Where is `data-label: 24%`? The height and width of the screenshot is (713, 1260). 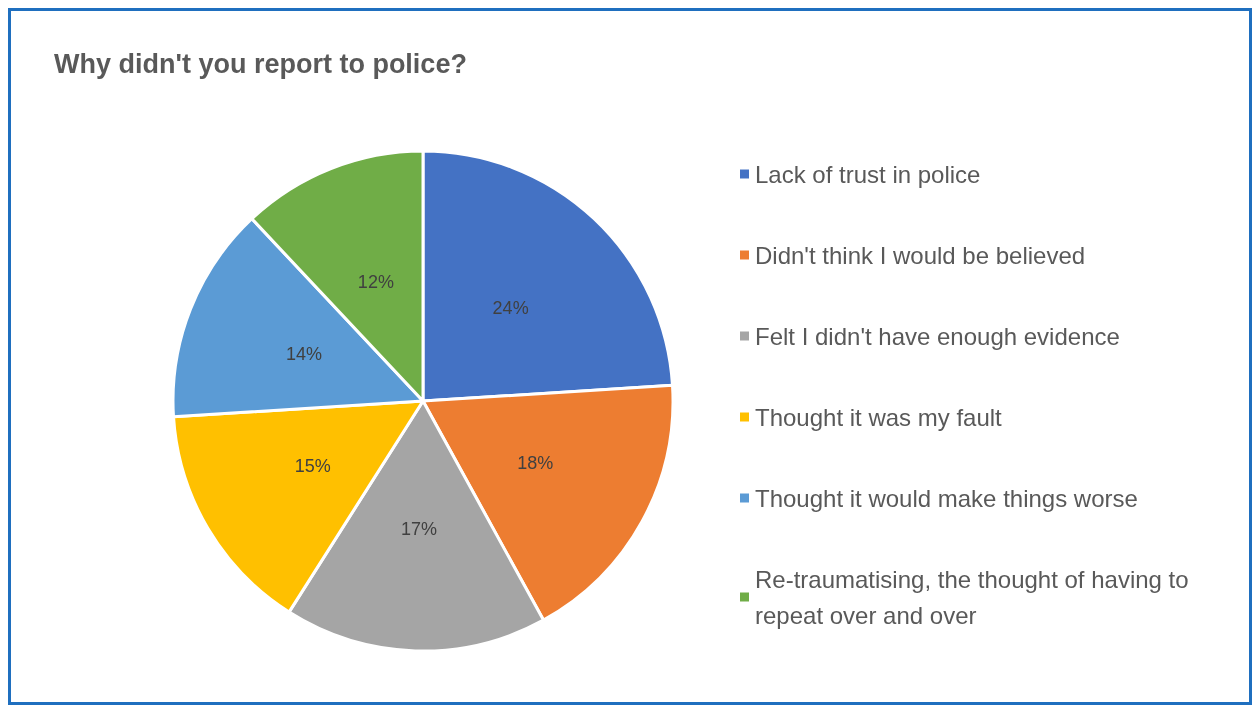 data-label: 24% is located at coordinates (510, 307).